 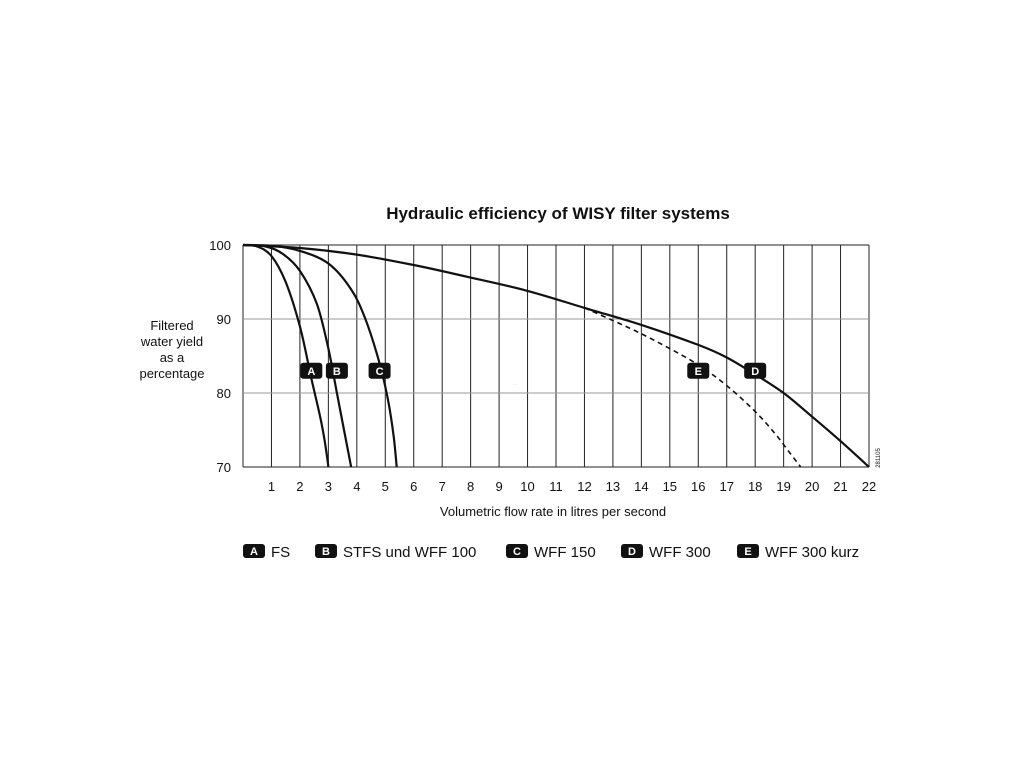 I want to click on badge-letter: E, so click(x=698, y=372).